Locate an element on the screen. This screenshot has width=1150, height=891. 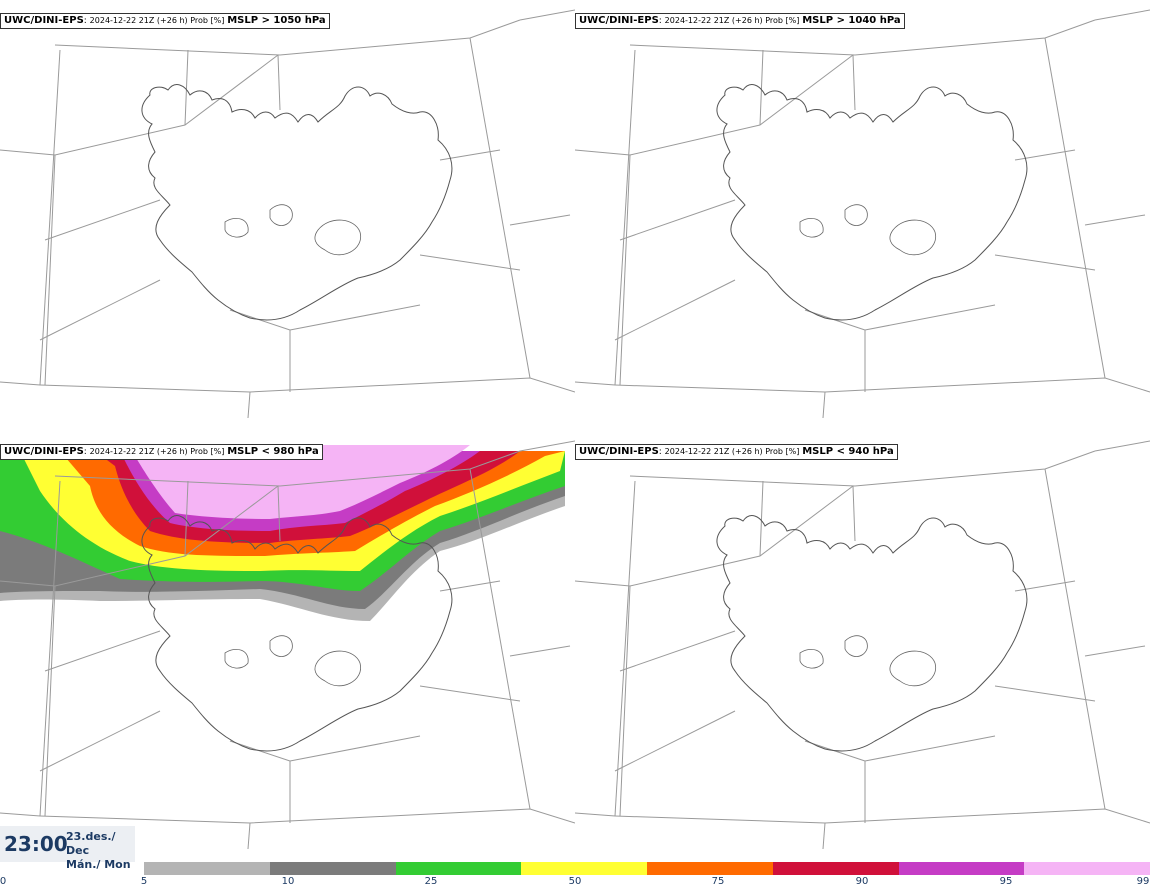
valid-date-line2: Mán./ Mon is located at coordinates (98, 864).